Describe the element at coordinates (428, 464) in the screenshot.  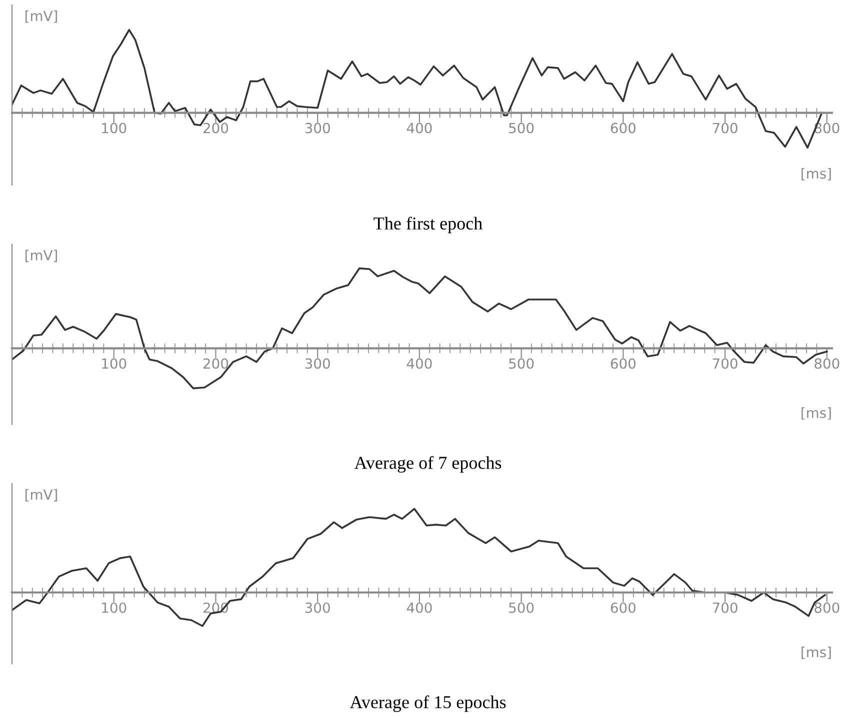
I see `text: Average of 7 epochs` at that location.